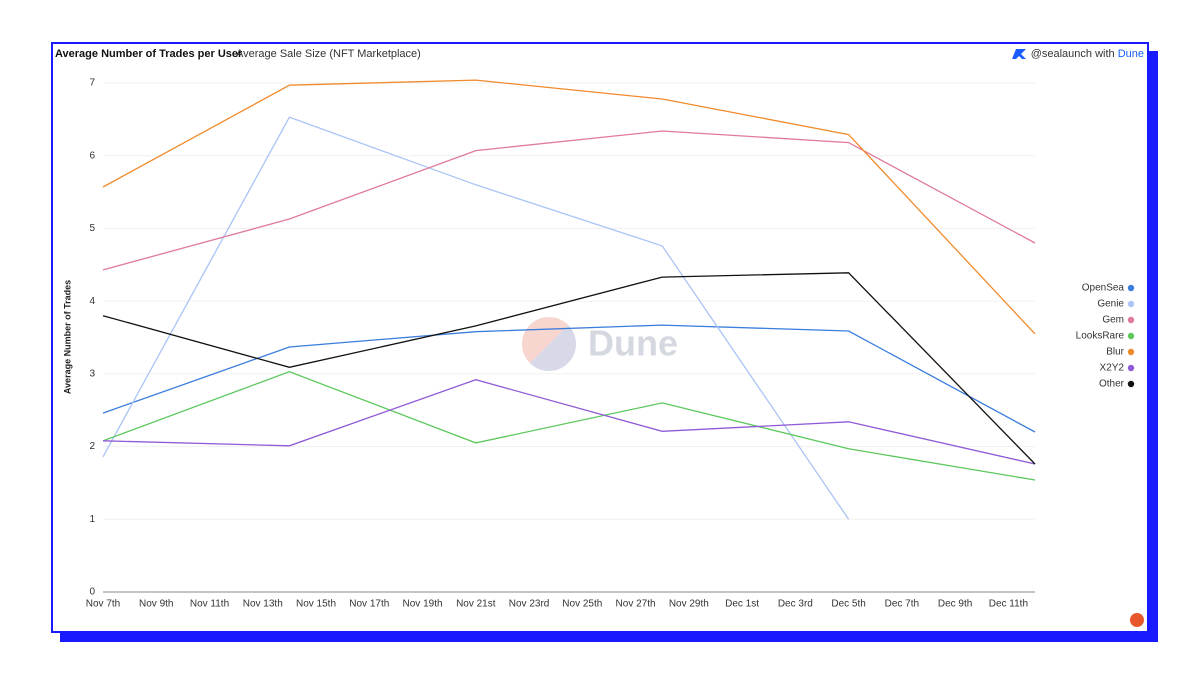 Image resolution: width=1200 pixels, height=675 pixels. Describe the element at coordinates (1112, 368) in the screenshot. I see `legend-label: X2Y2` at that location.